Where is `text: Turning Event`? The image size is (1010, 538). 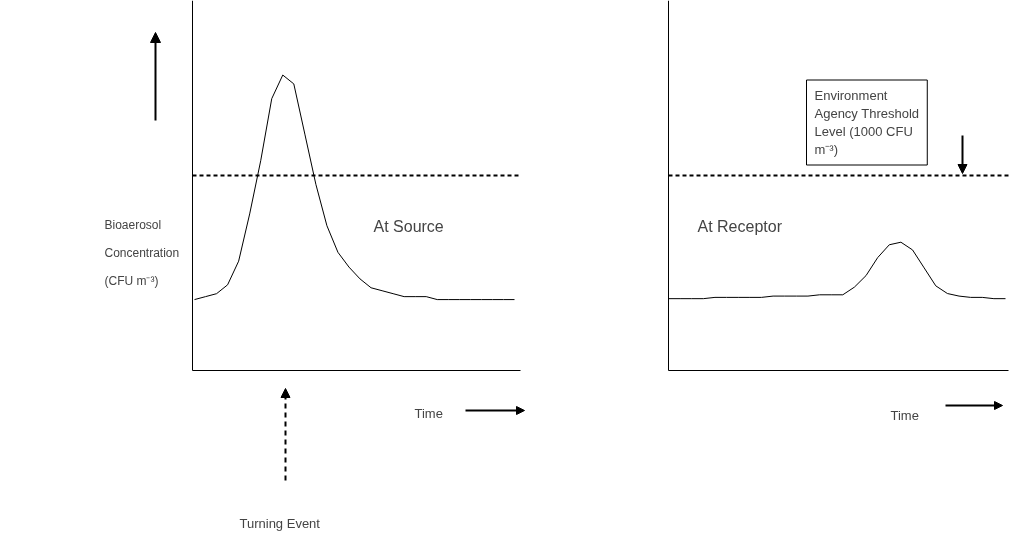 text: Turning Event is located at coordinates (280, 523).